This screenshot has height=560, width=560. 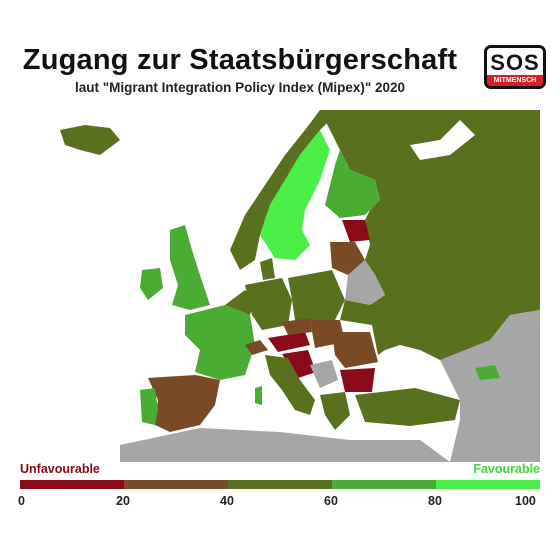 I want to click on map-title: Zugang zur Staatsbürgerschaft, so click(x=240, y=60).